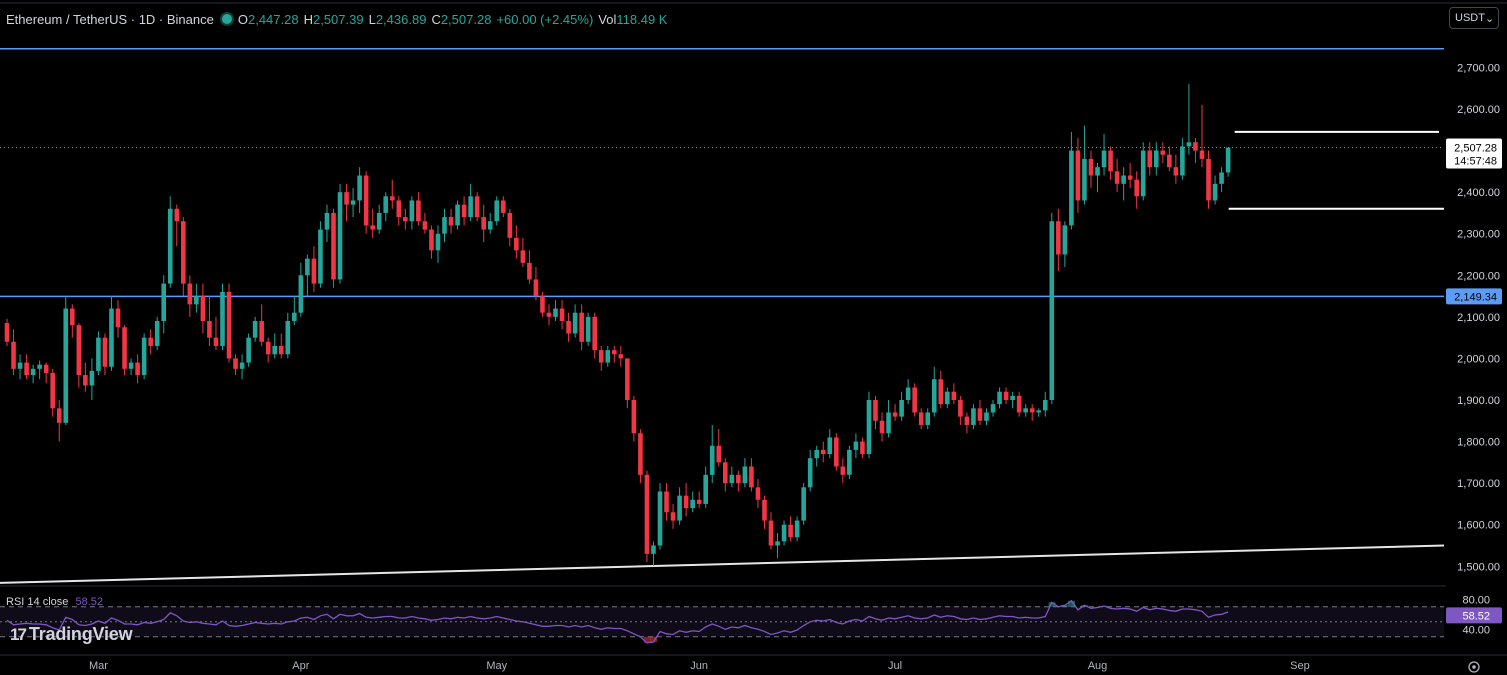 The width and height of the screenshot is (1507, 675). I want to click on time-tick-label: Jul, so click(895, 666).